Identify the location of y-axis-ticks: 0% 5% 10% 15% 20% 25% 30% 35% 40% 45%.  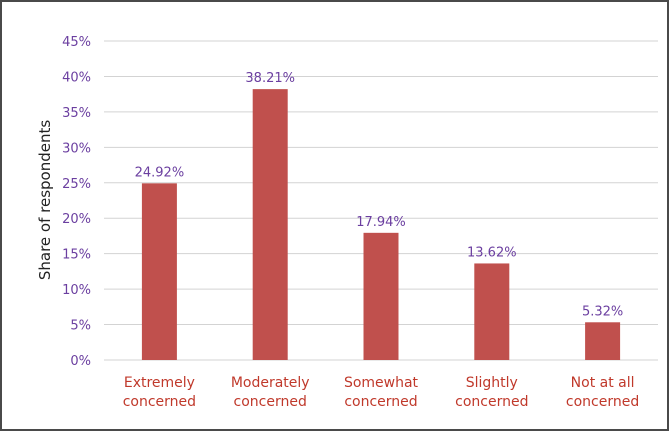
(76, 202).